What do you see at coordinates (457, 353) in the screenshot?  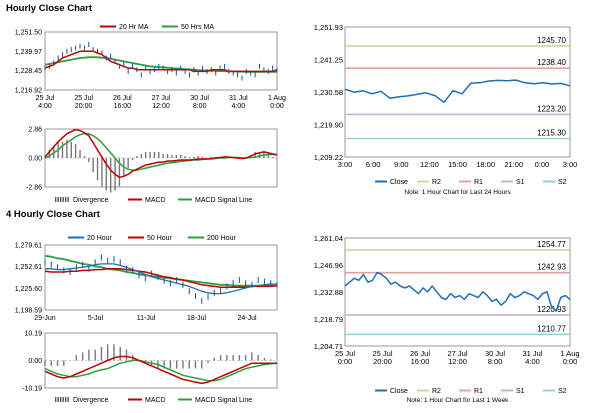 I see `four-hourly-levels-xtick-date: 27 Jul` at bounding box center [457, 353].